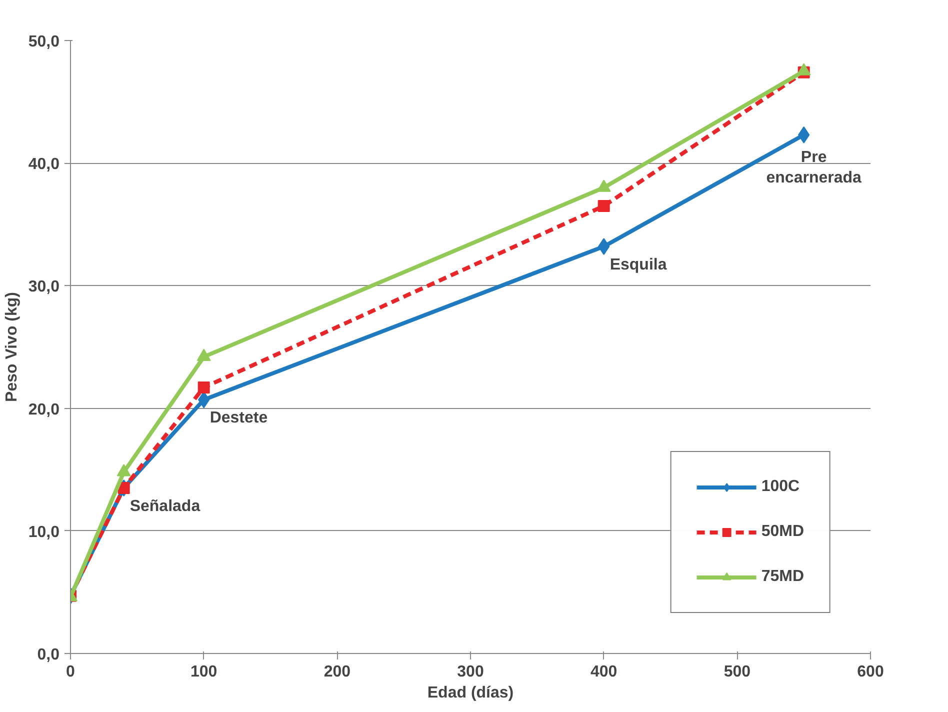 The height and width of the screenshot is (712, 948). What do you see at coordinates (638, 265) in the screenshot?
I see `annotation: Esquila` at bounding box center [638, 265].